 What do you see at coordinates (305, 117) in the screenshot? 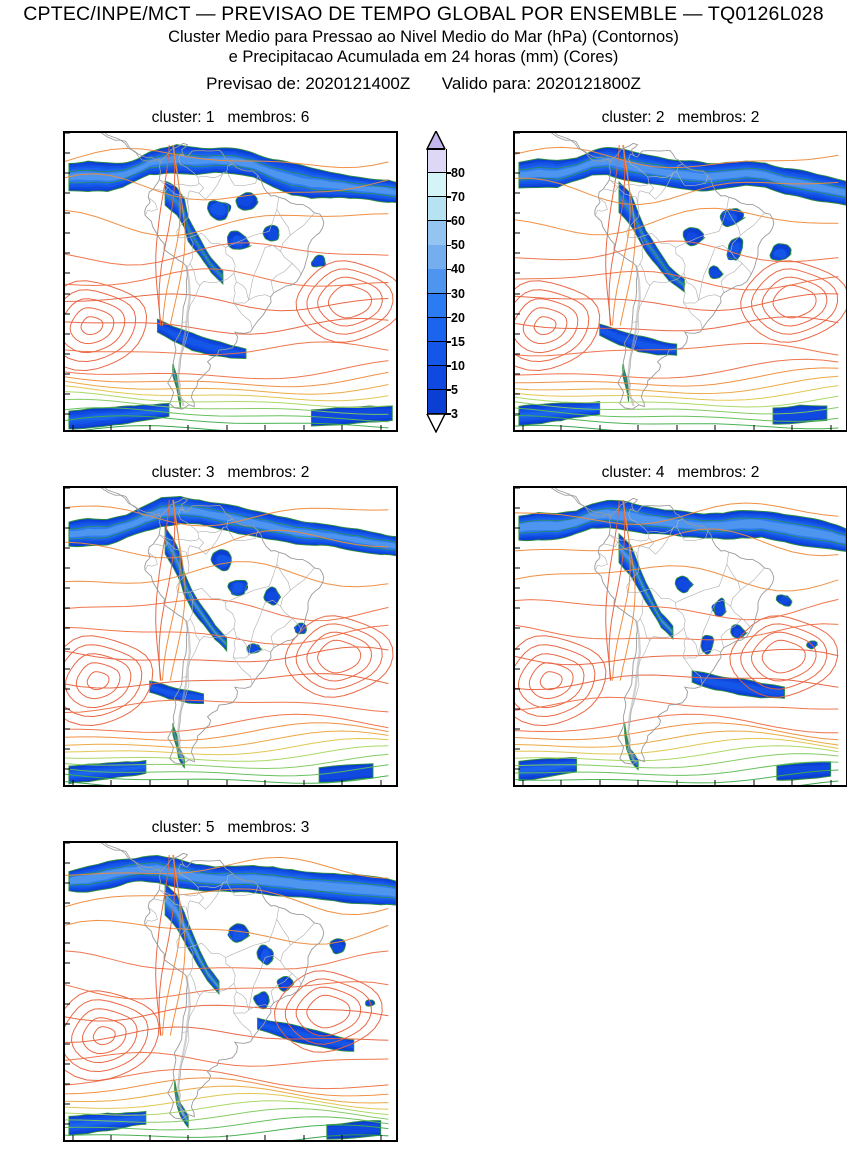
I see `members-count: 6` at bounding box center [305, 117].